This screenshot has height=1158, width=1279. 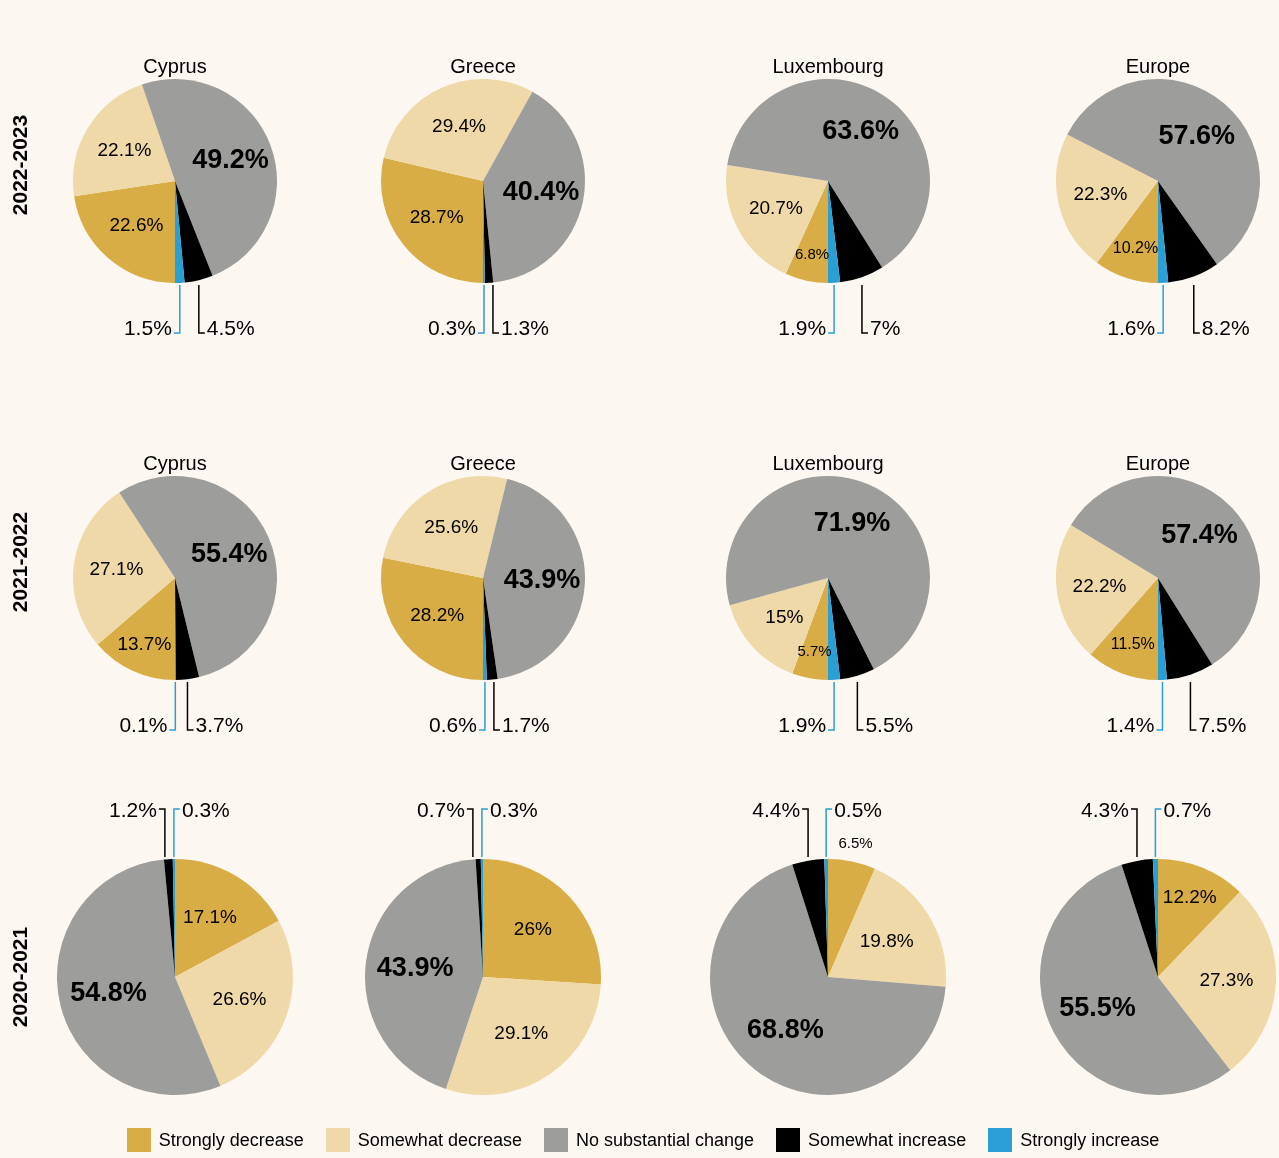 I want to click on data-label: 4.5%, so click(x=230, y=327).